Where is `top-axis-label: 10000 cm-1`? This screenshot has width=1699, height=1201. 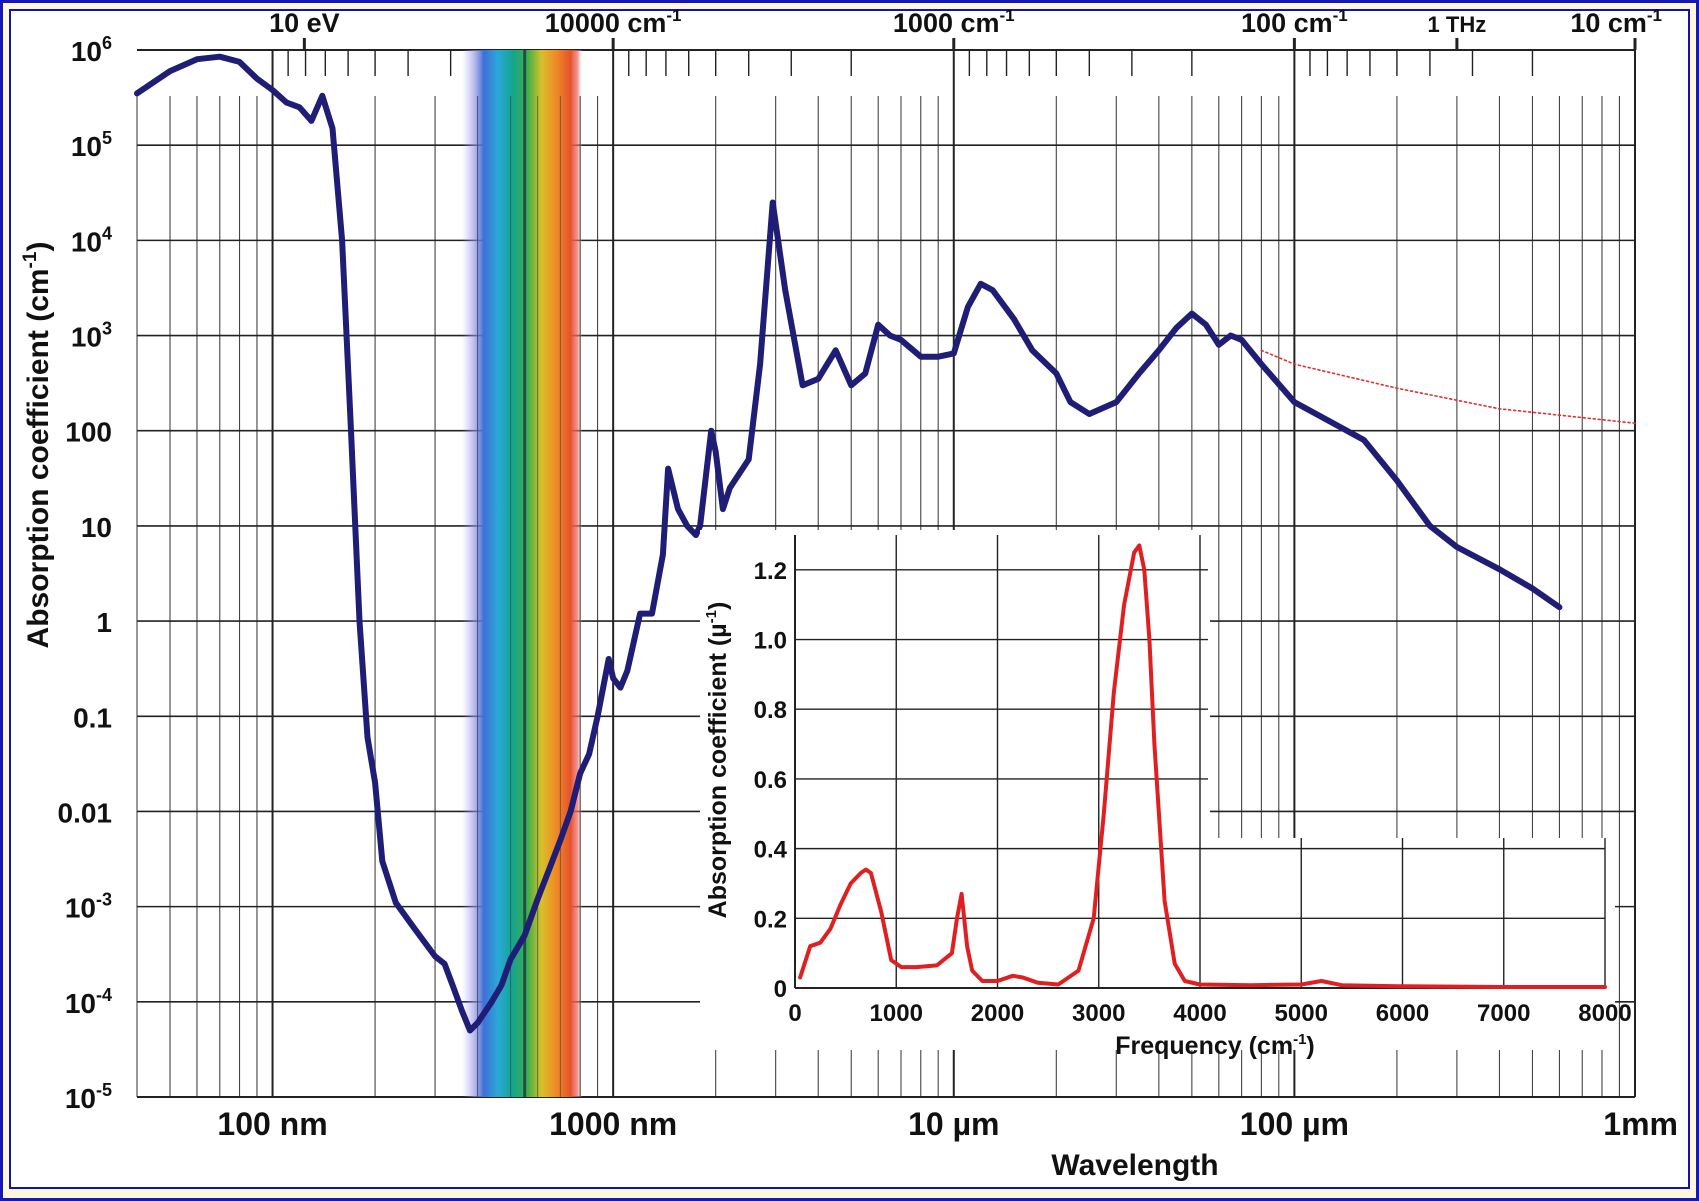 top-axis-label: 10000 cm-1 is located at coordinates (613, 22).